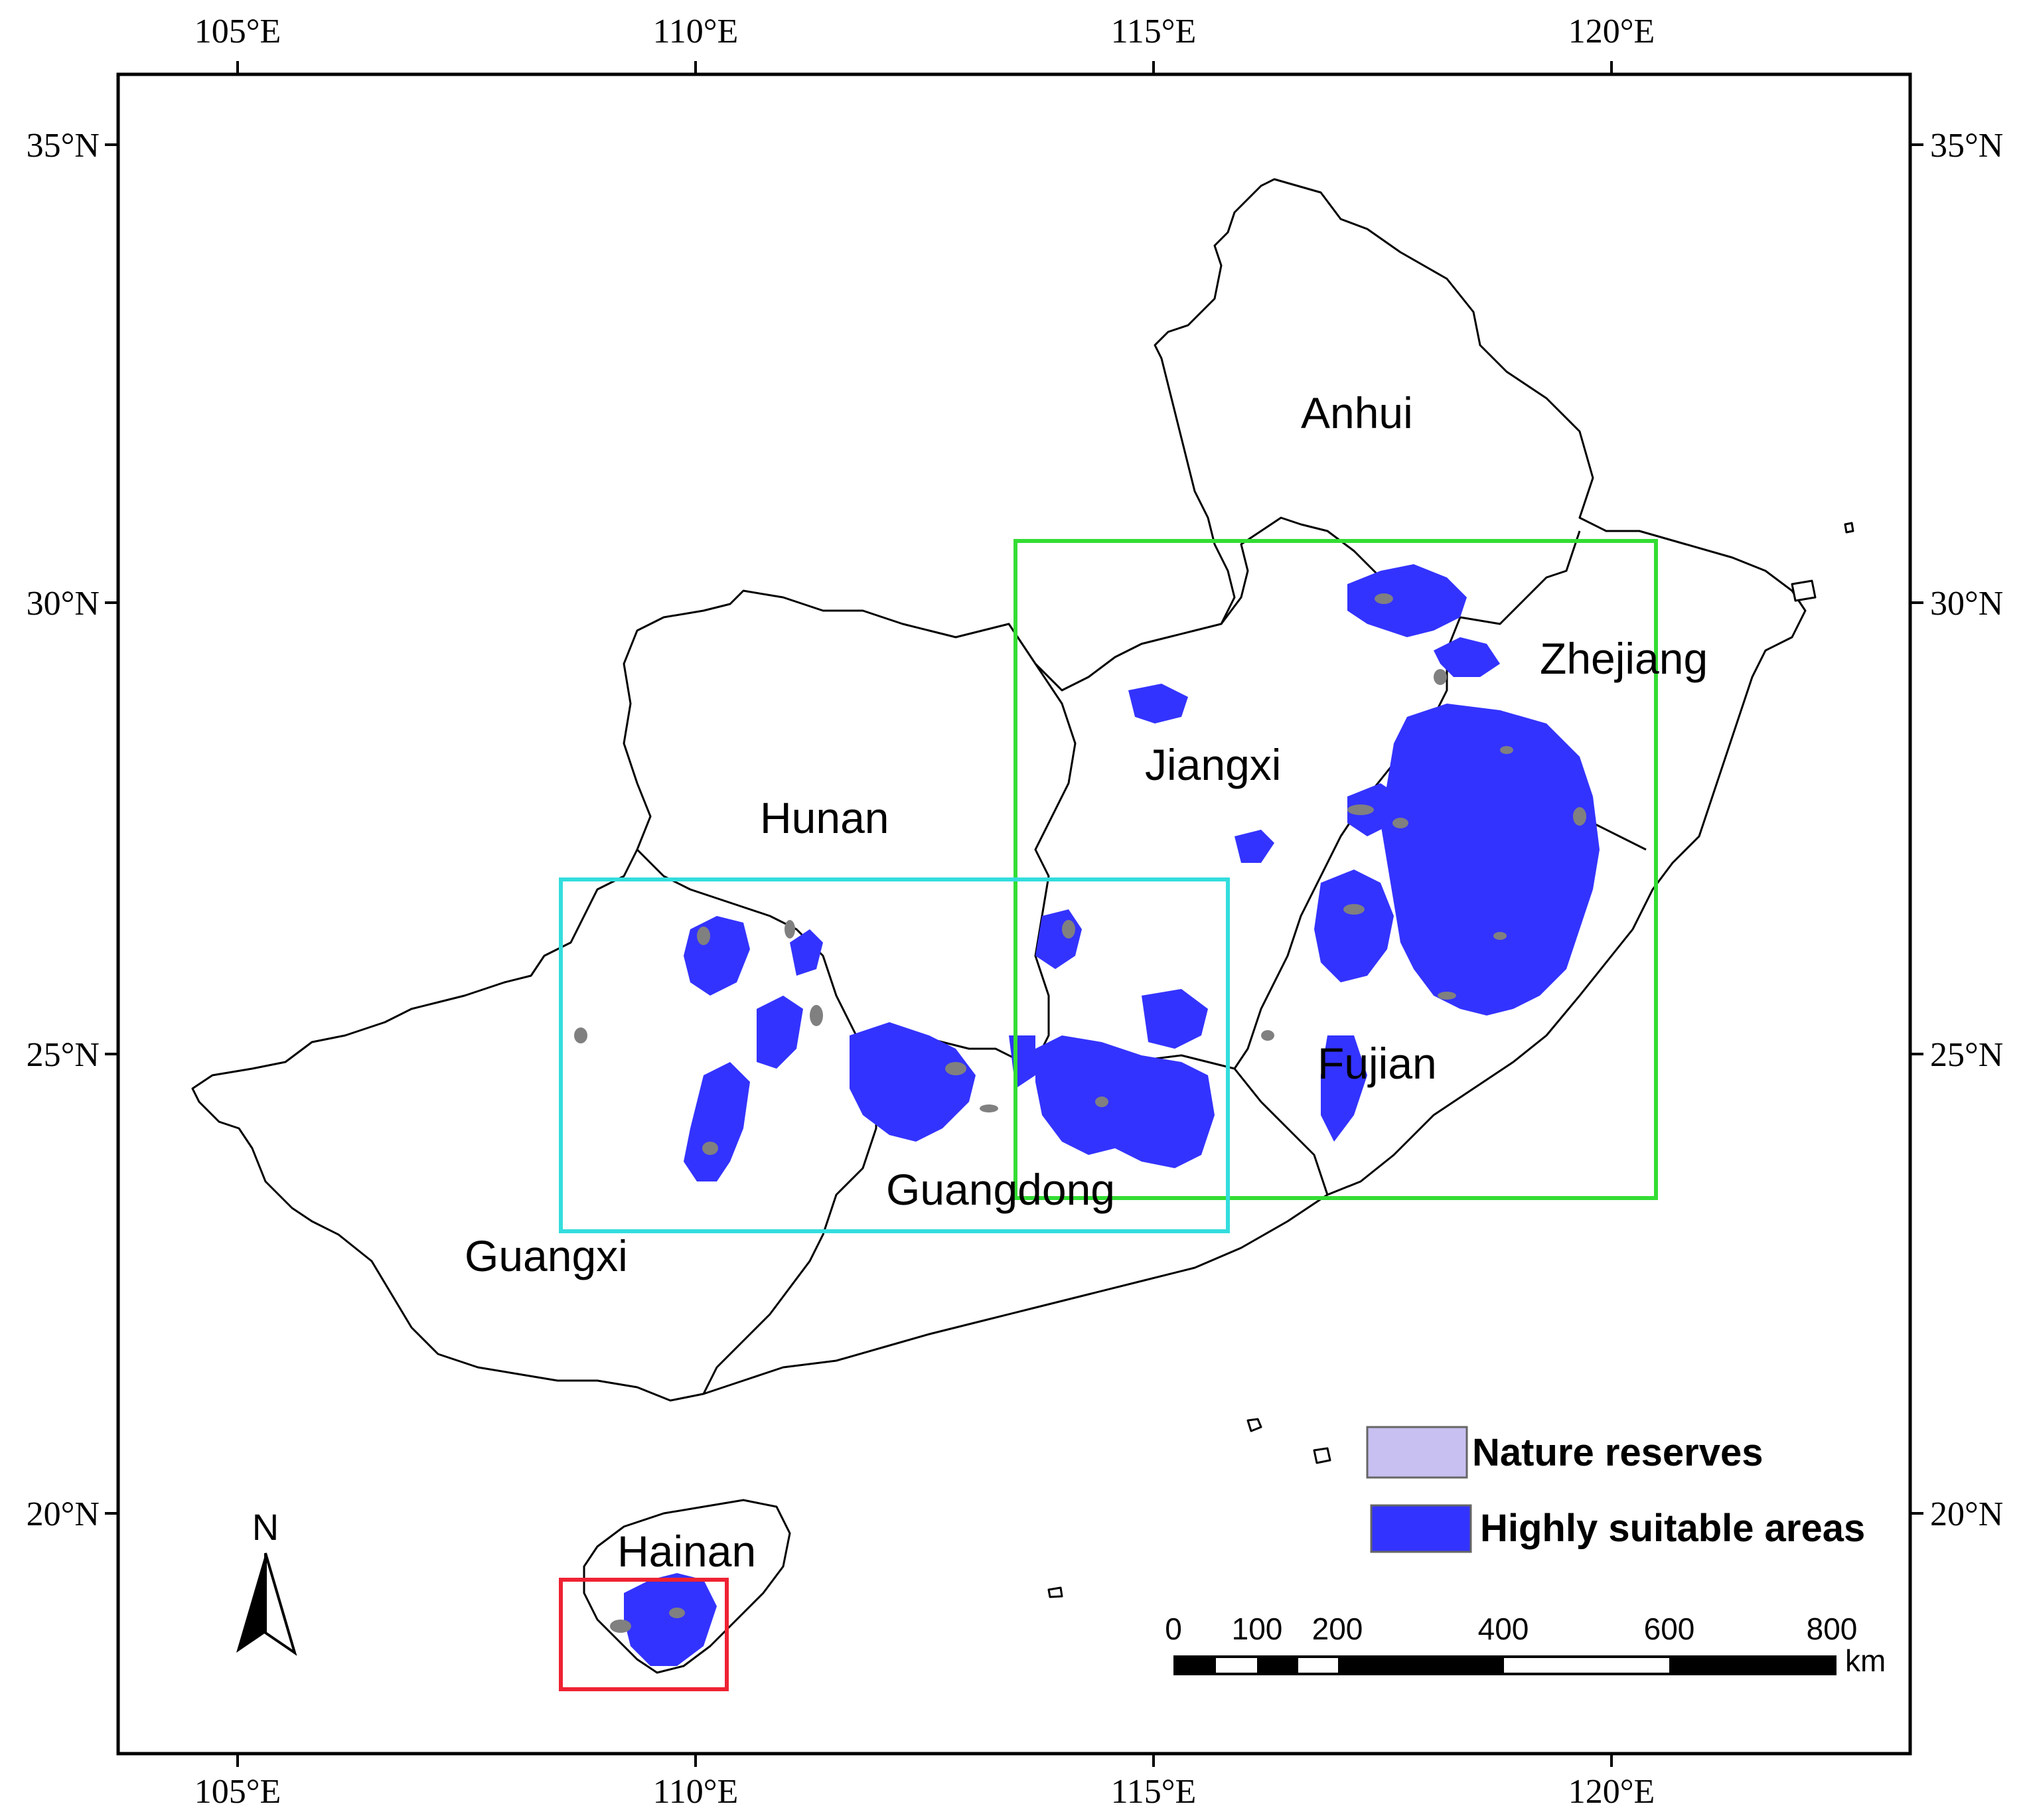  I want to click on legend-label-nature-reserves: Nature reserves, so click(1617, 1452).